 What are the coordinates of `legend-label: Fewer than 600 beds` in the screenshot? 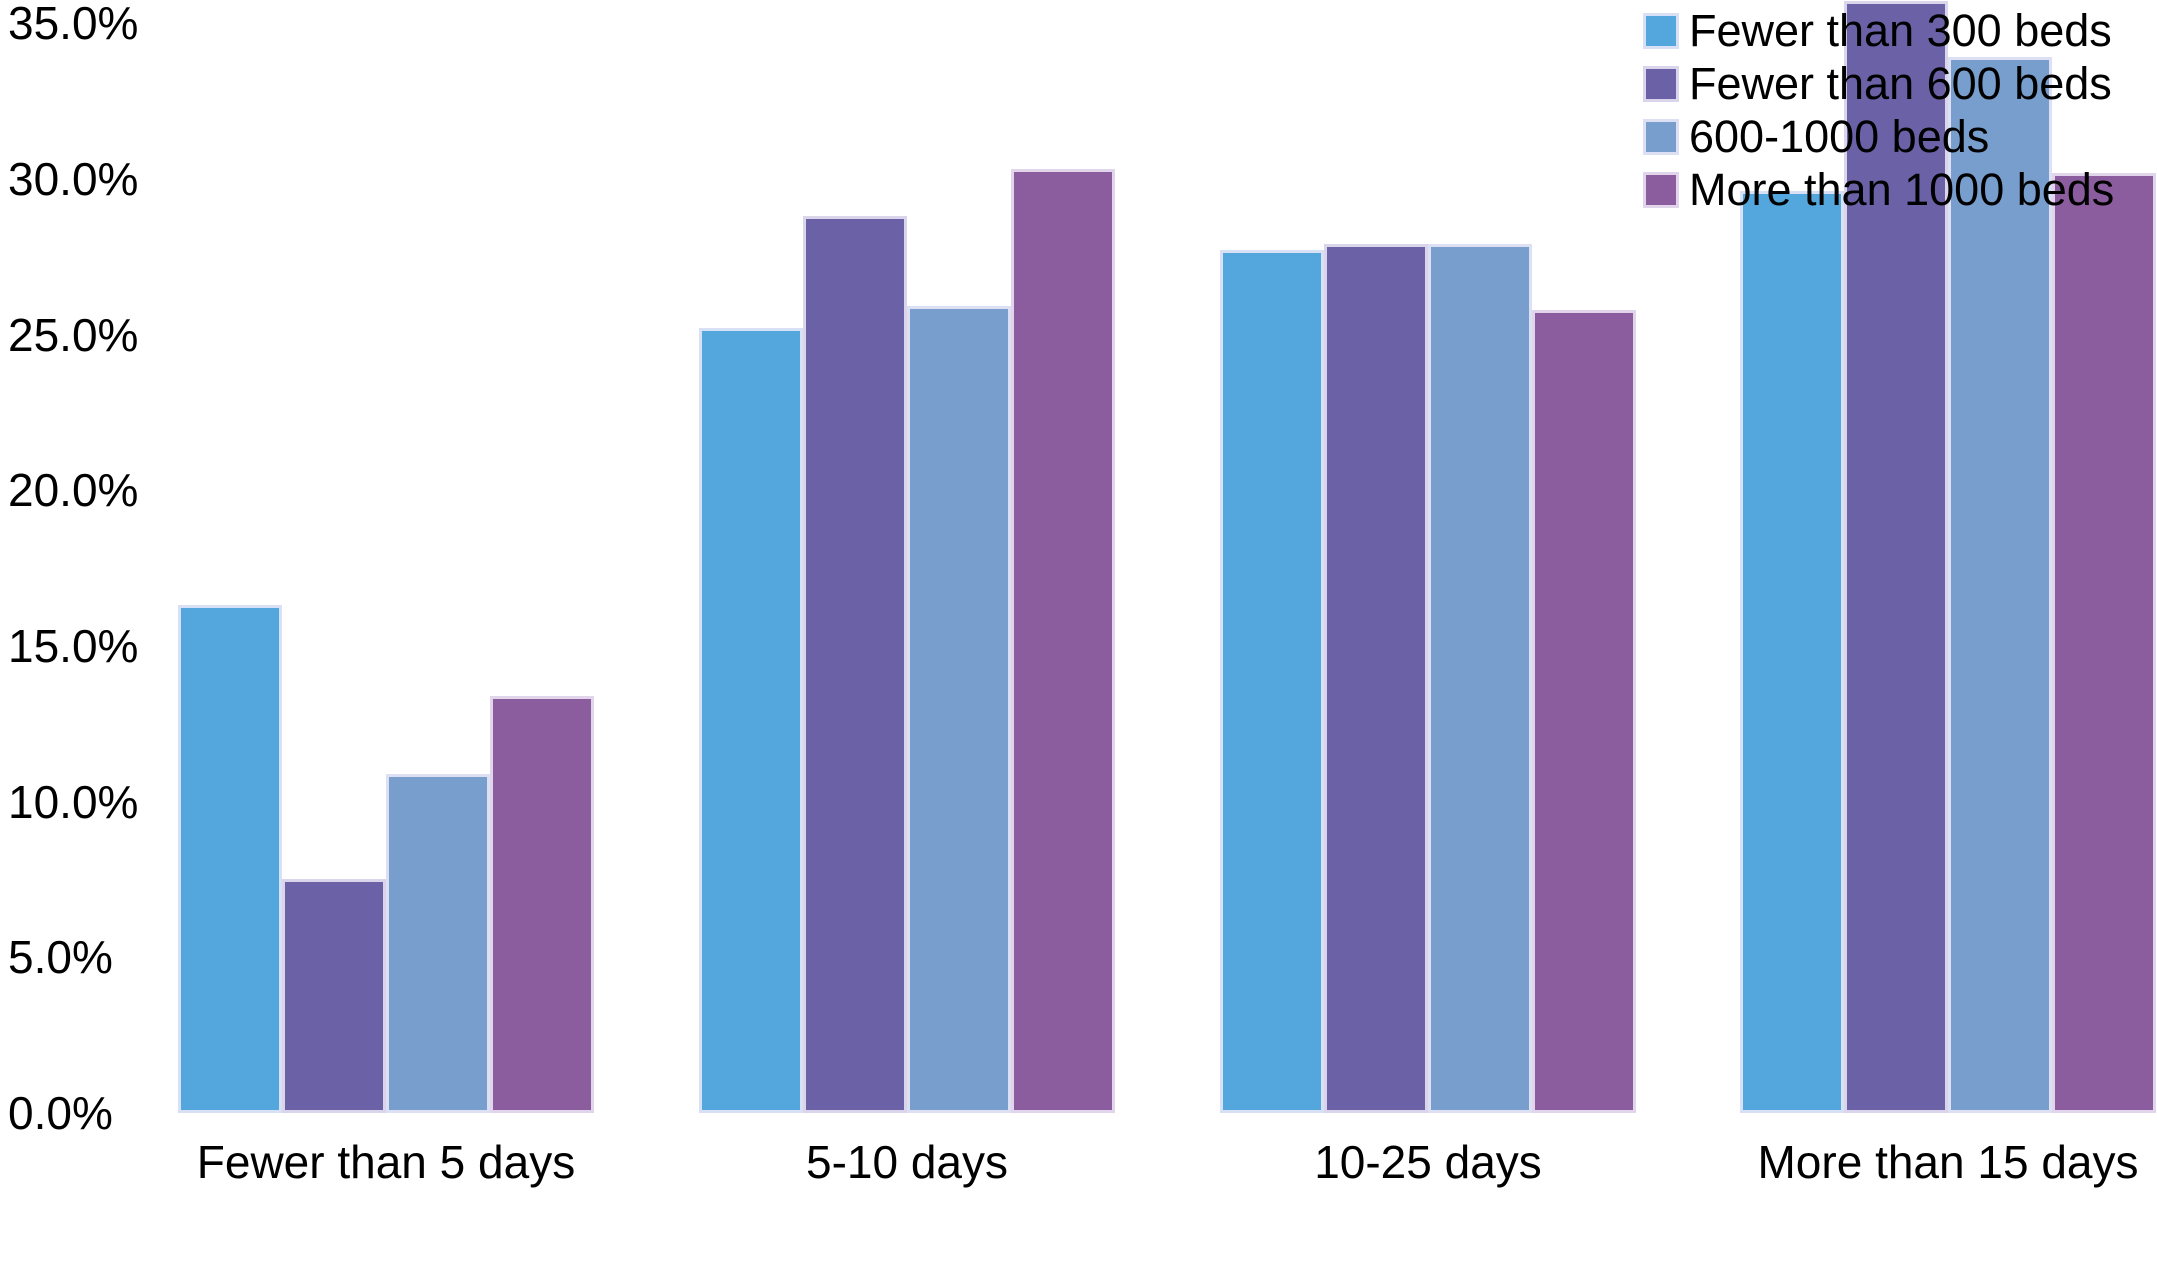 It's located at (1900, 83).